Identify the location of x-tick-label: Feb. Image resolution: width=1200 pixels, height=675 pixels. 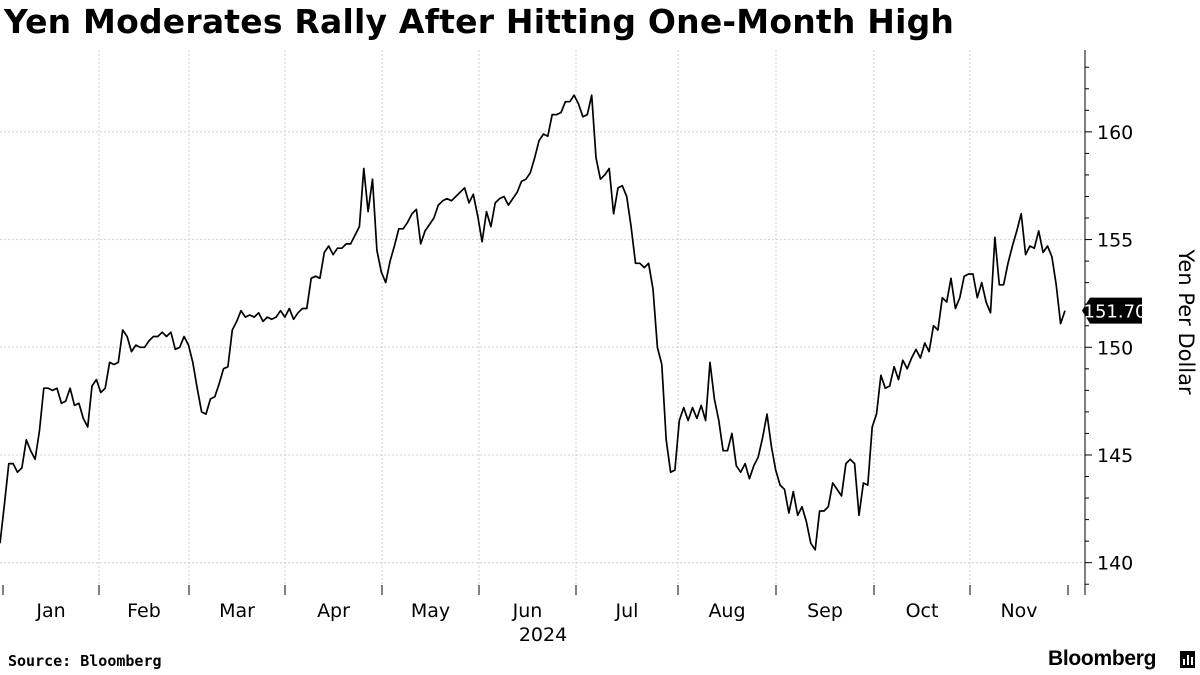
(144, 611).